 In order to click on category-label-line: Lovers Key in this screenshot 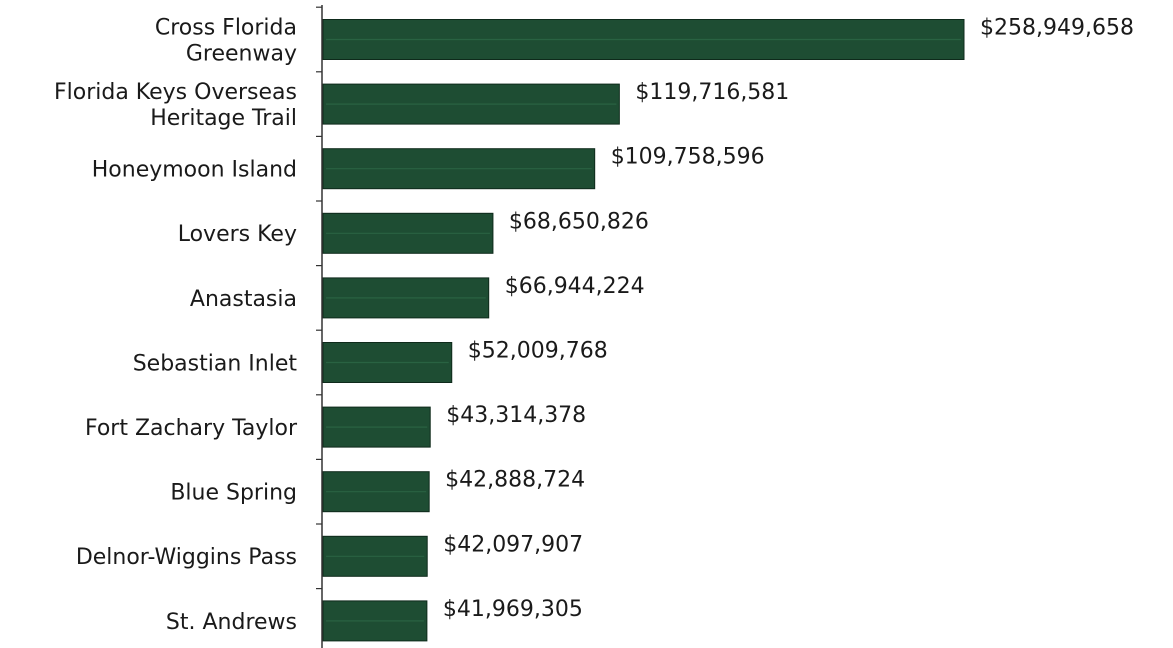, I will do `click(237, 234)`.